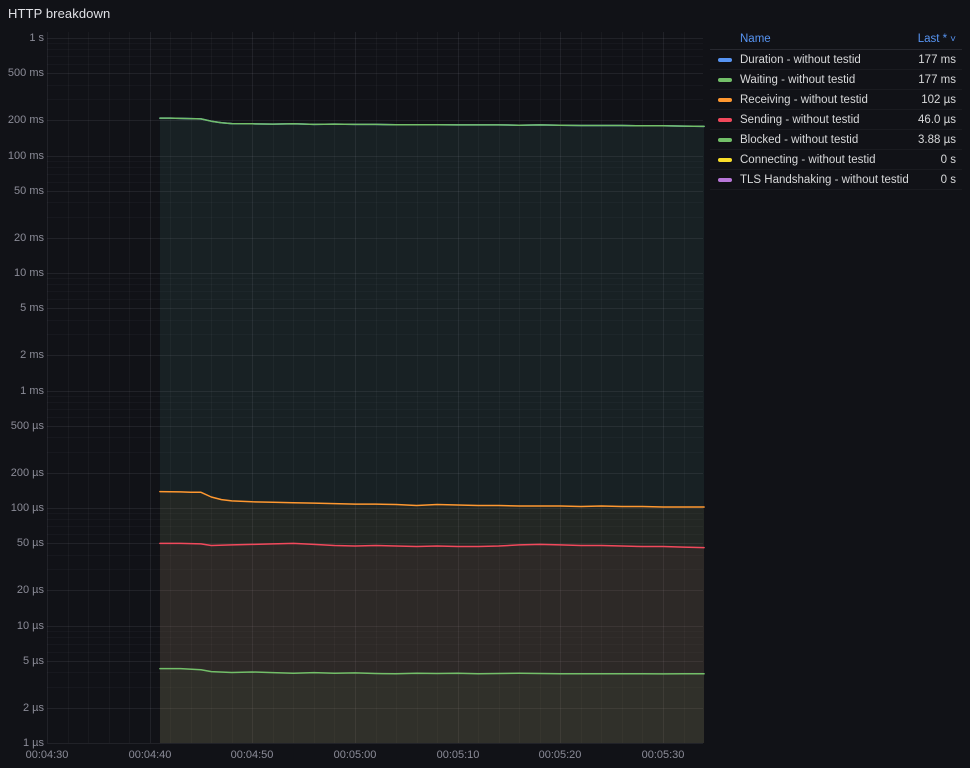 The width and height of the screenshot is (970, 768). What do you see at coordinates (755, 39) in the screenshot?
I see `legend-name-header: Name` at bounding box center [755, 39].